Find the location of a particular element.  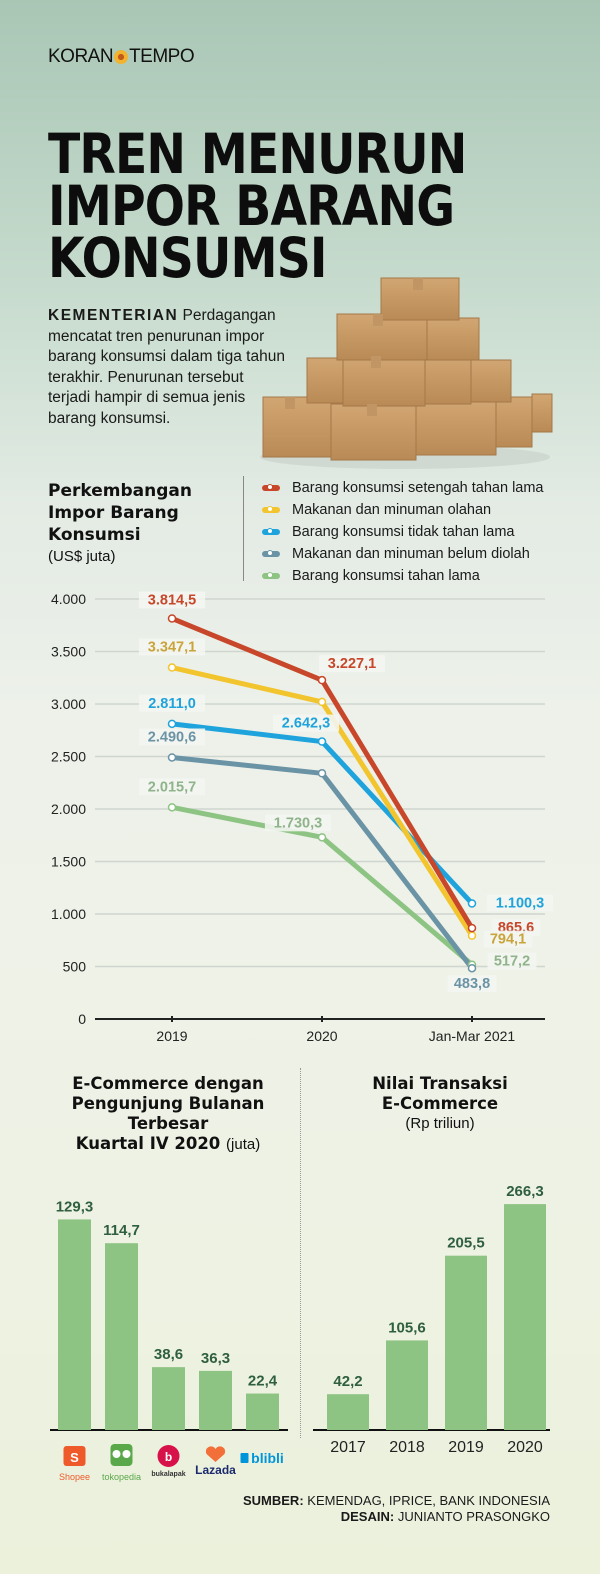

visitors-title-line: Terbesar is located at coordinates (168, 1123).